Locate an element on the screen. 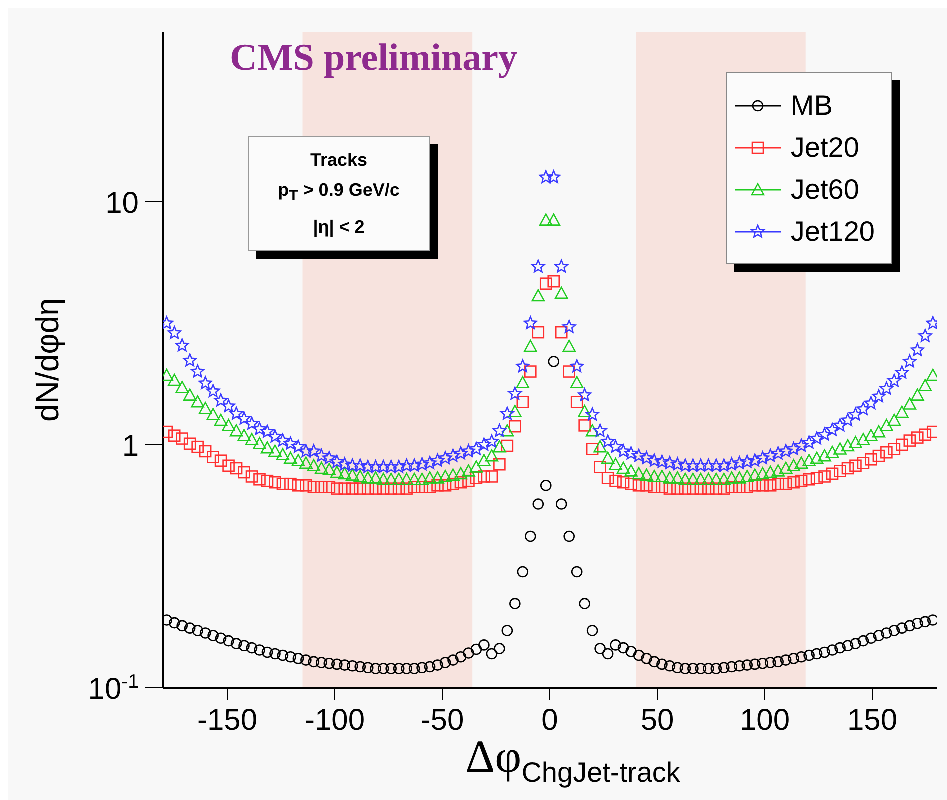 The height and width of the screenshot is (800, 947). y-tick-label: 1 is located at coordinates (130, 446).